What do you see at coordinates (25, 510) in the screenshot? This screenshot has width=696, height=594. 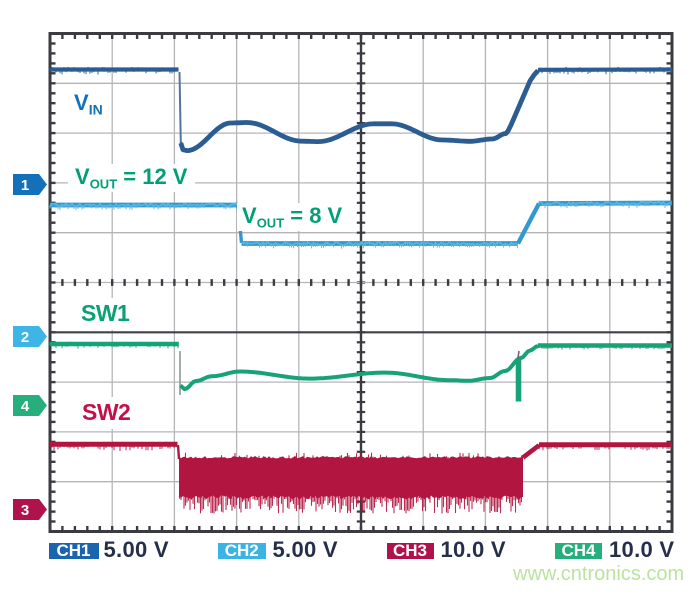 I see `svg-text: 3` at bounding box center [25, 510].